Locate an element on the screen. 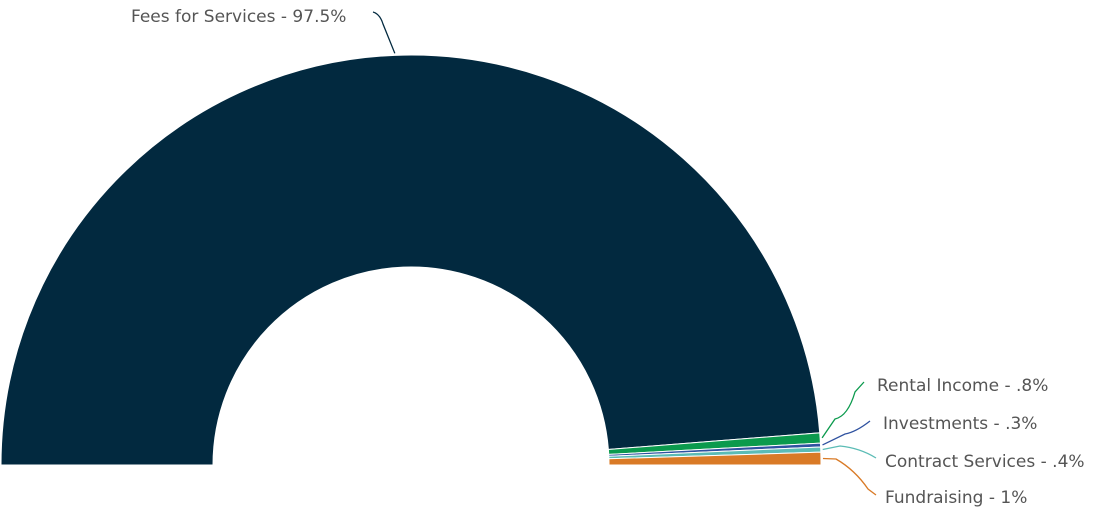 Image resolution: width=1103 pixels, height=509 pixels. connector-fundraising is located at coordinates (849, 476).